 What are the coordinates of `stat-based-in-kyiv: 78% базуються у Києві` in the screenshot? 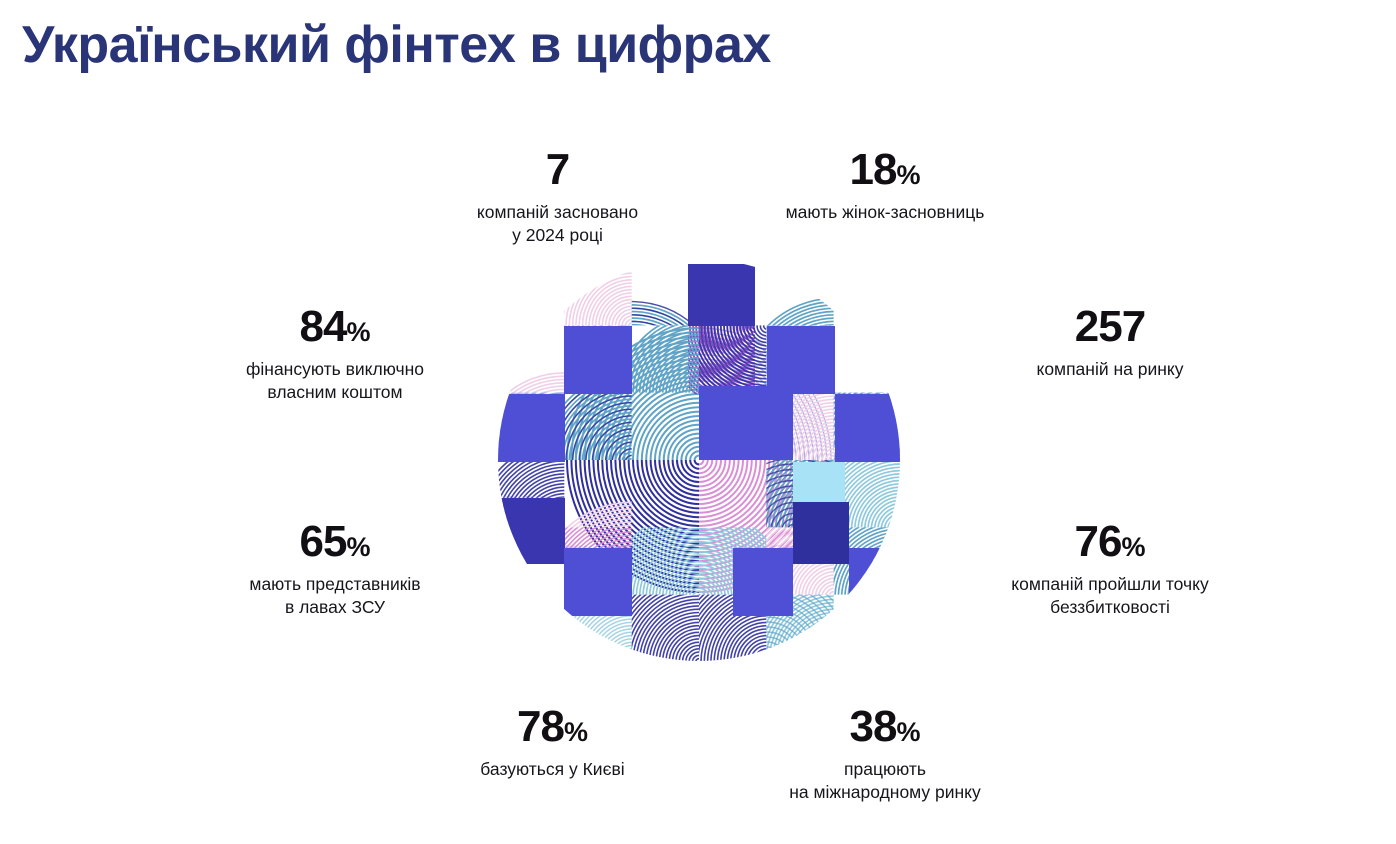 It's located at (552, 743).